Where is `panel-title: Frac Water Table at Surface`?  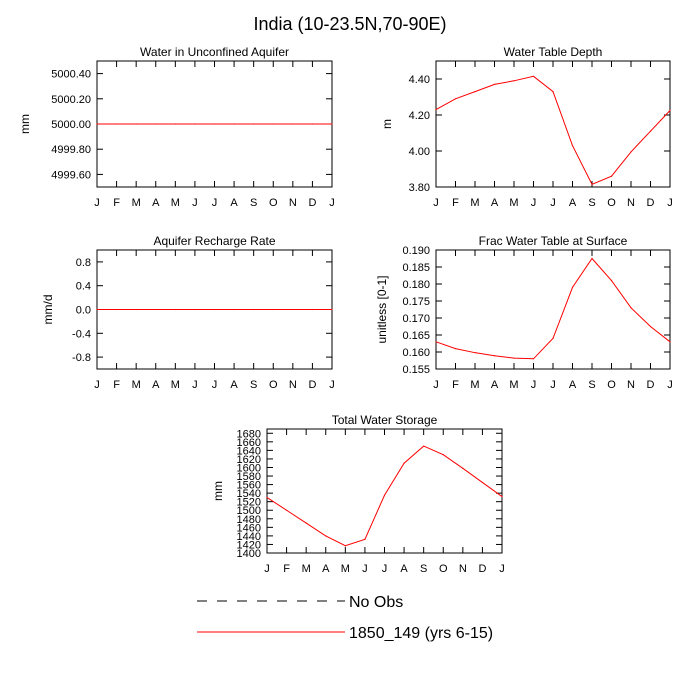 panel-title: Frac Water Table at Surface is located at coordinates (553, 241).